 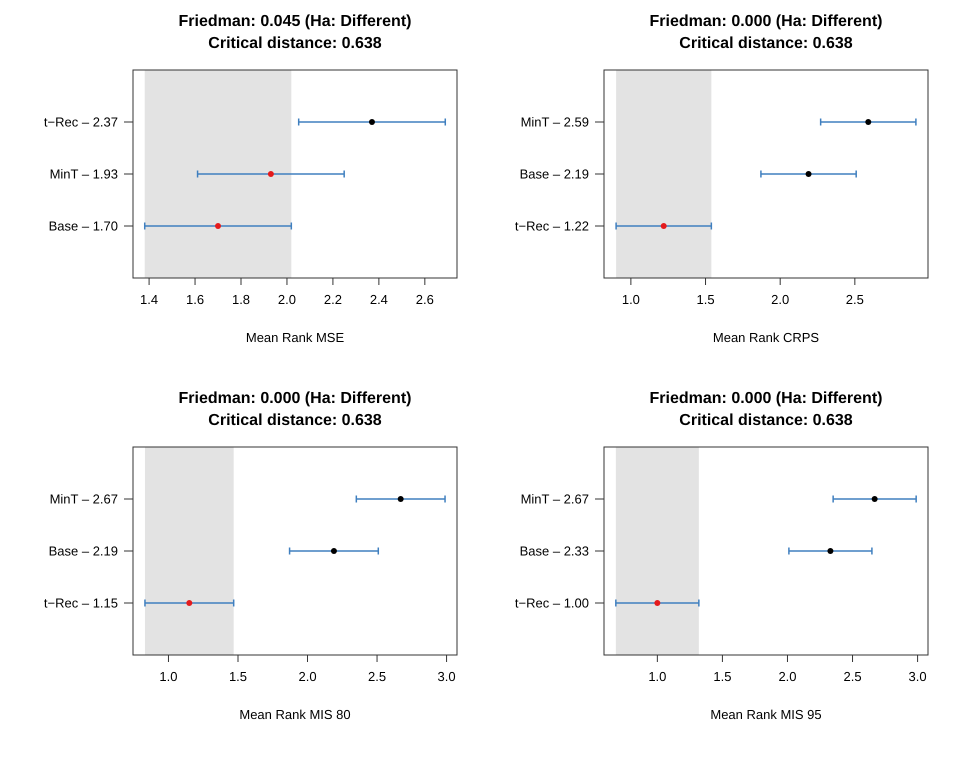 I want to click on y-tick-label: t−Rec – 1.00, so click(x=551, y=603).